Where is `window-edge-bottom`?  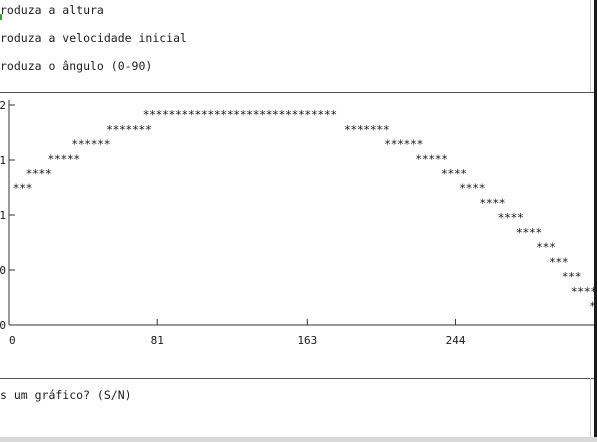
window-edge-bottom is located at coordinates (590, 410).